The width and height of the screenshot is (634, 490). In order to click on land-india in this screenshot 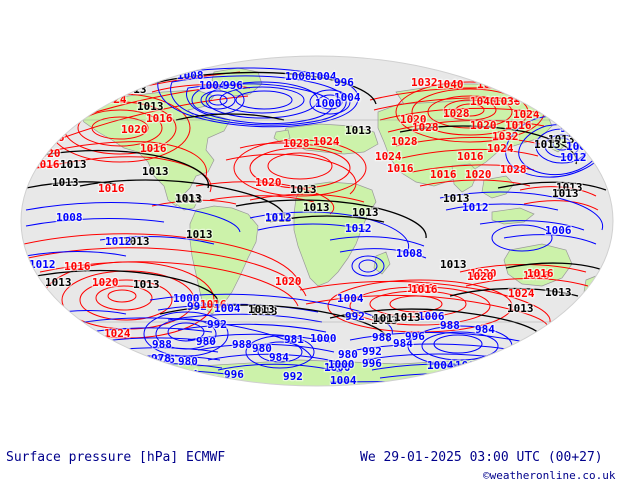, I will do `click(465, 178)`.